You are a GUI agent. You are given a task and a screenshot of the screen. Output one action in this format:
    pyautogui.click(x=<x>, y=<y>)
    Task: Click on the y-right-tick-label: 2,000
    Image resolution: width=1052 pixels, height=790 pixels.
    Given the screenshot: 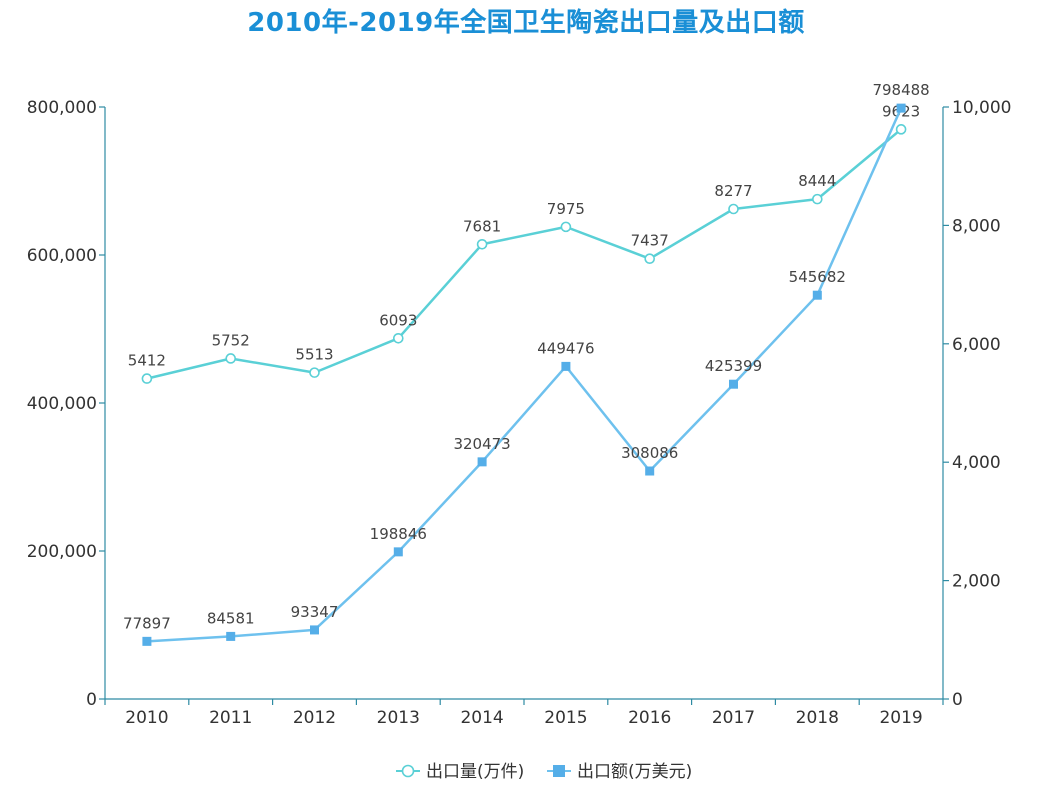 What is the action you would take?
    pyautogui.click(x=976, y=582)
    